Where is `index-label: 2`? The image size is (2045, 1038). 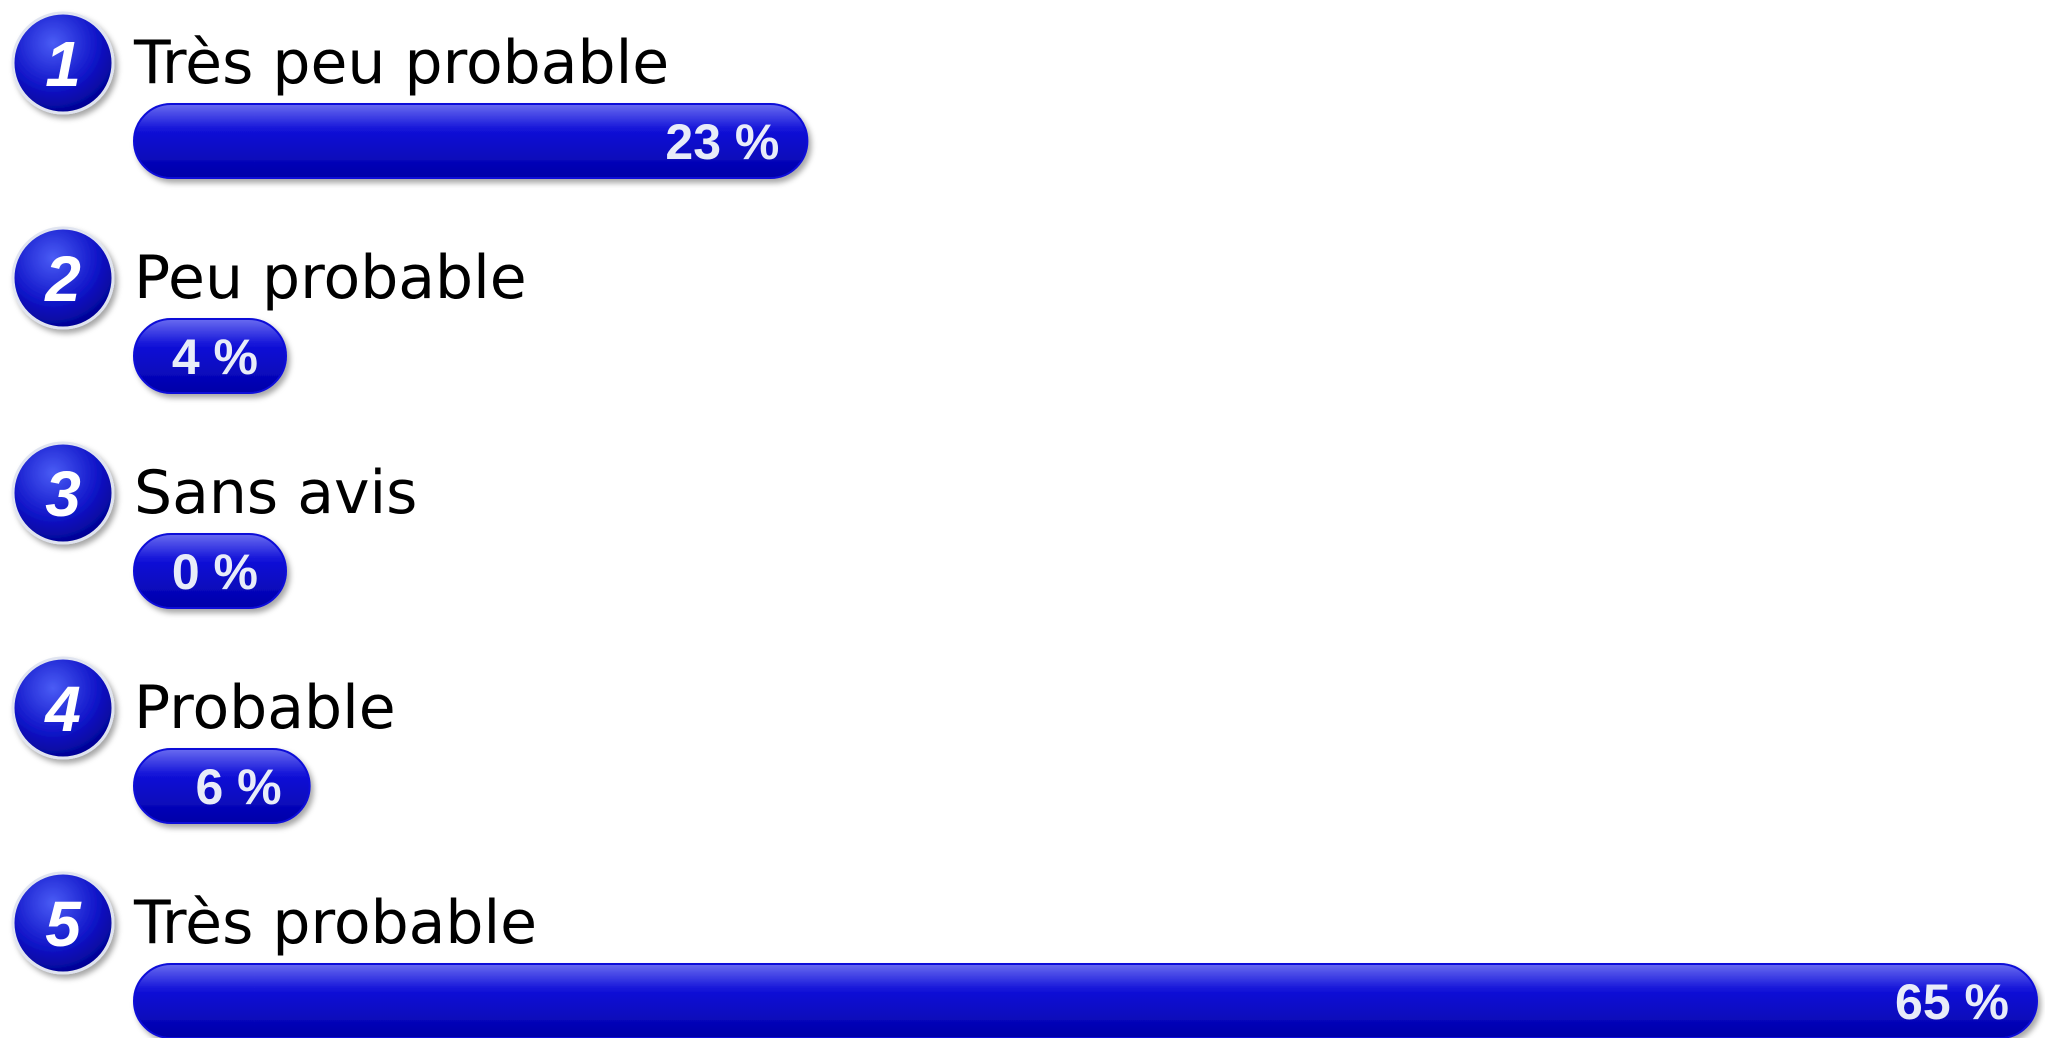
index-label: 2 is located at coordinates (62, 279).